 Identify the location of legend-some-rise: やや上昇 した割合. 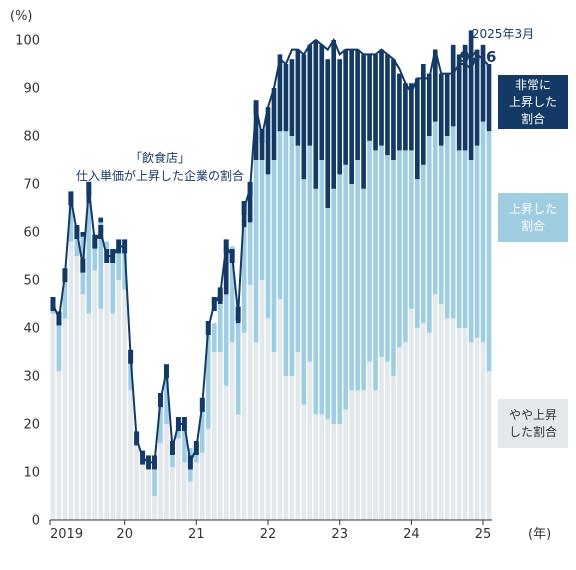
(533, 423).